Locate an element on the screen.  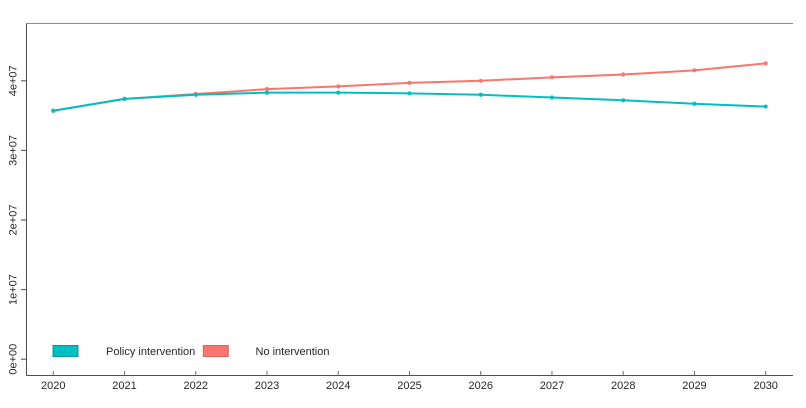
series-line-no-intervention is located at coordinates (409, 87).